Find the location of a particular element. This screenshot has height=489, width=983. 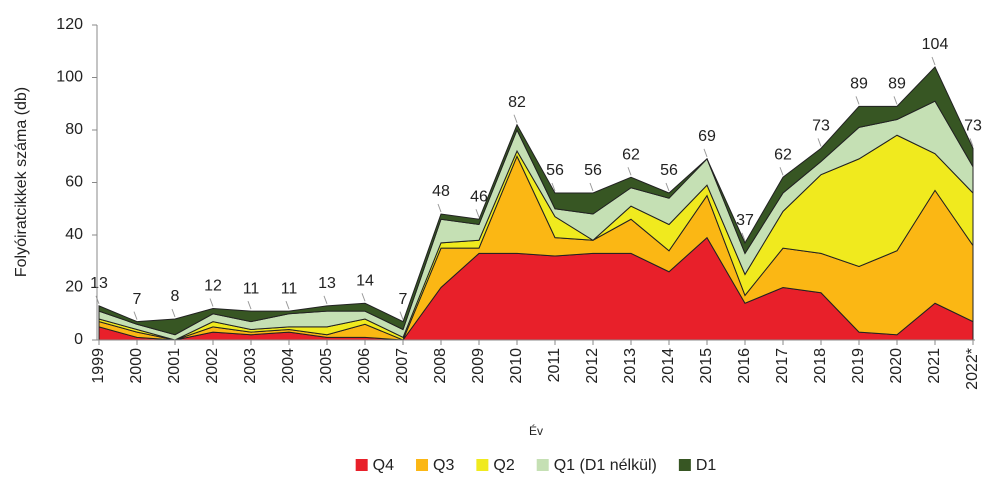

x-tick-label: 1999 is located at coordinates (98, 366).